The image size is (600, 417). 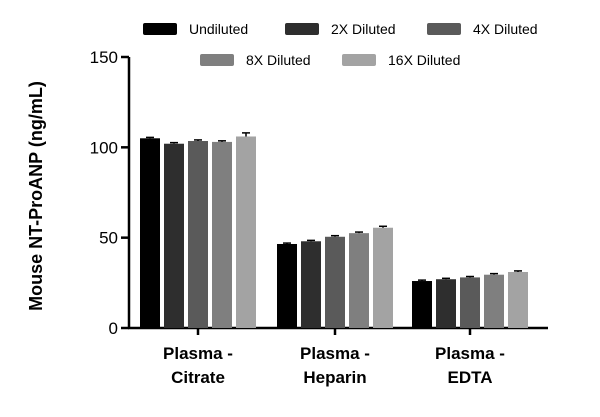 I want to click on legend-label: 2X Diluted, so click(x=363, y=29).